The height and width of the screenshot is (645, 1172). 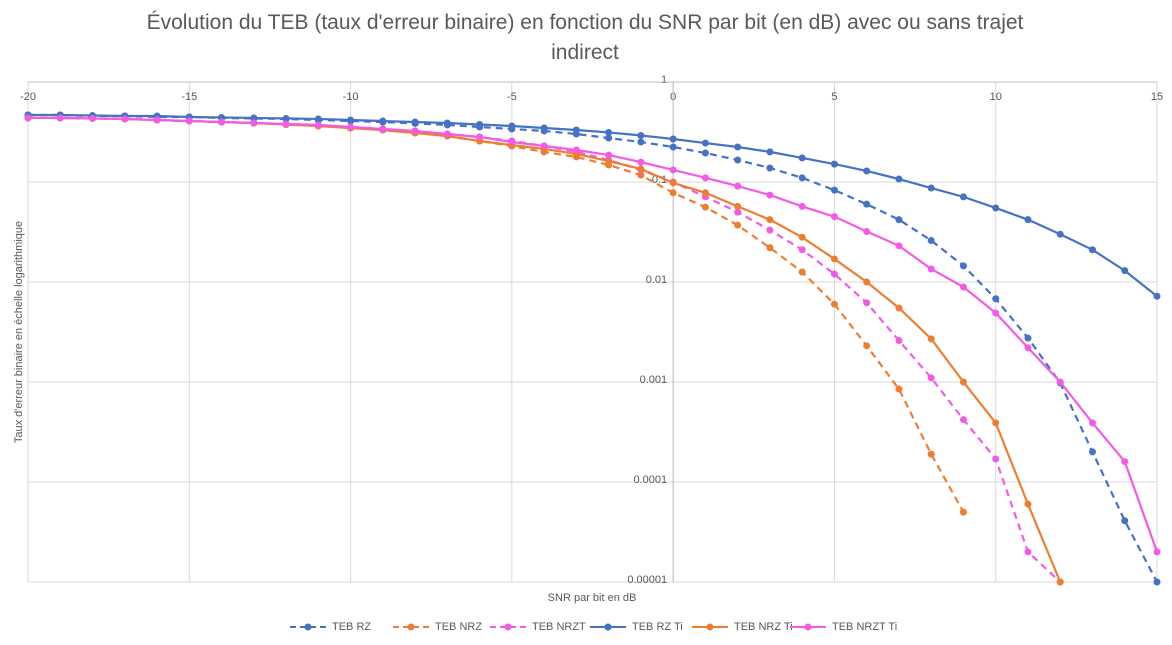 What do you see at coordinates (763, 627) in the screenshot?
I see `legend-label: TEB NRZ Ti` at bounding box center [763, 627].